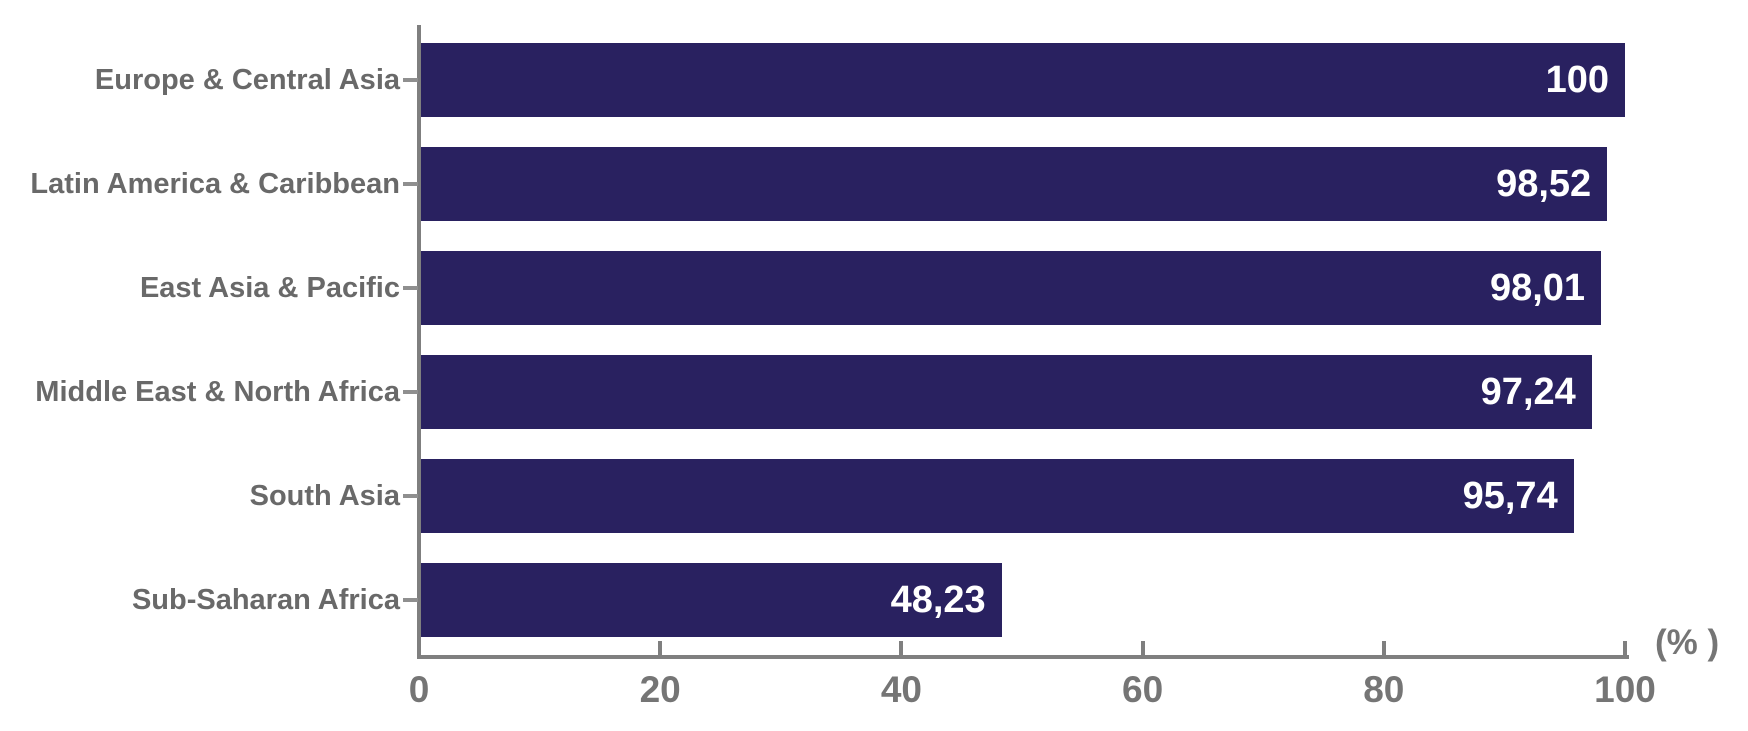 This screenshot has height=731, width=1748. I want to click on bar-row: 48,23, so click(711, 600).